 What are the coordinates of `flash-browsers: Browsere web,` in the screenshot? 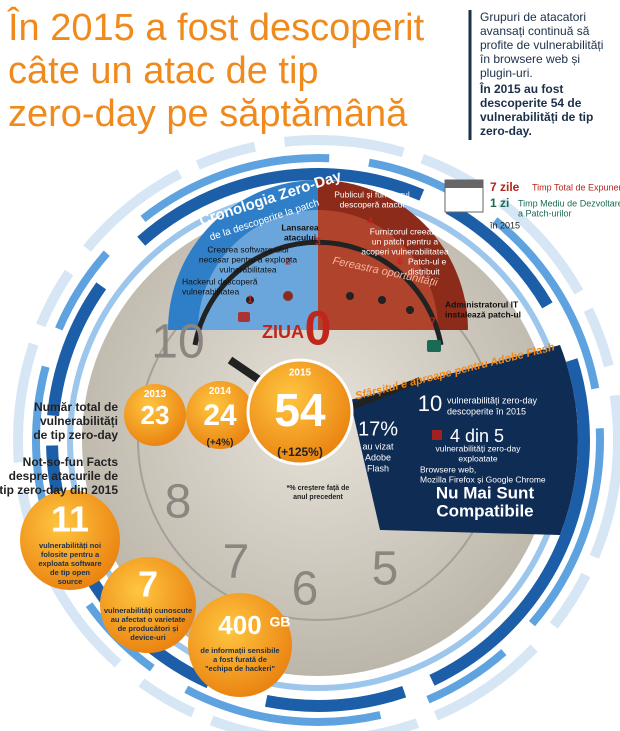 It's located at (448, 469).